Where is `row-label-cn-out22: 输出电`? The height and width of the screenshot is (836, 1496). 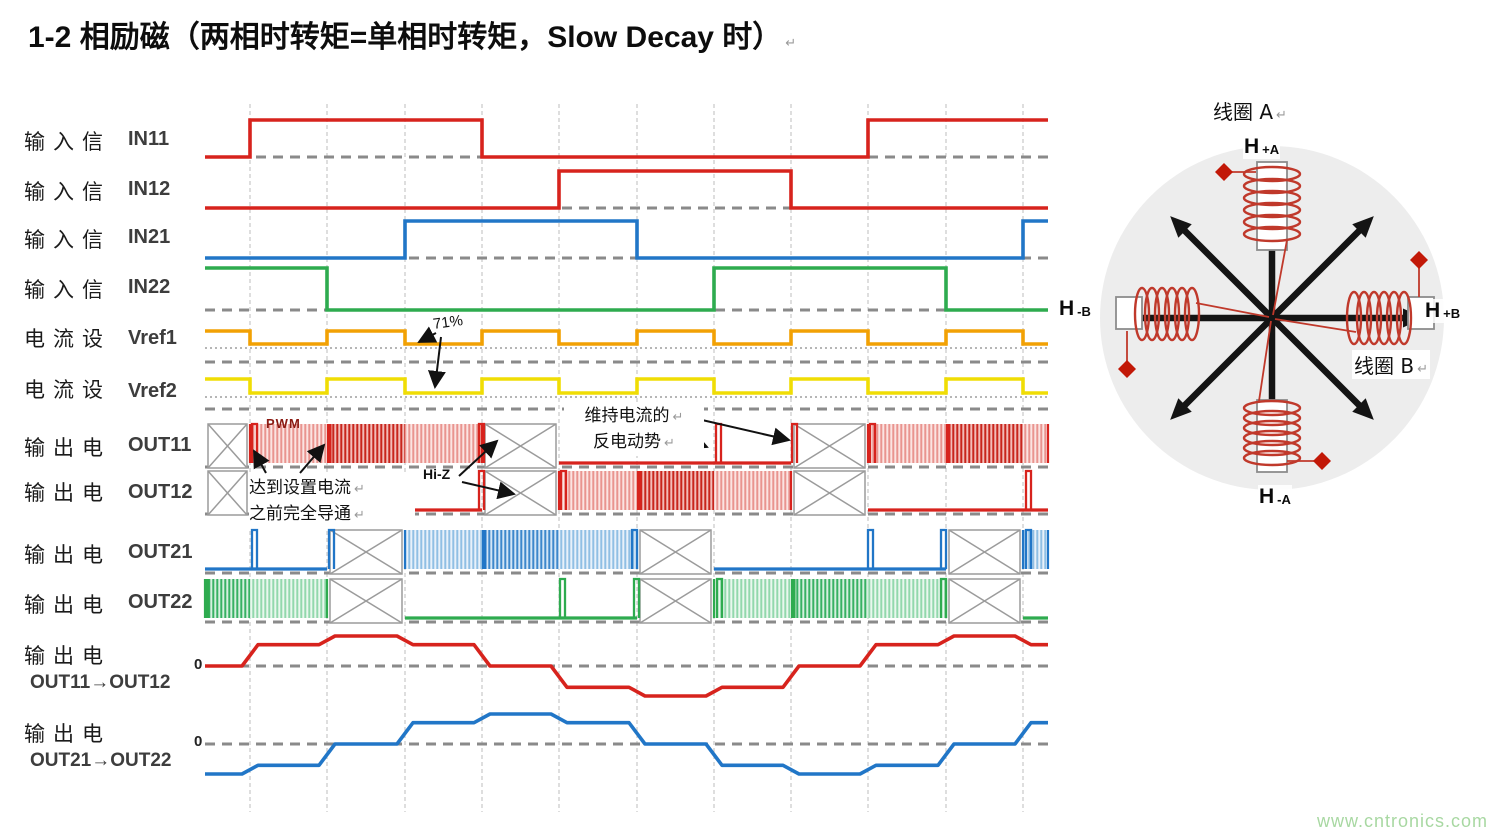 row-label-cn-out22: 输出电 is located at coordinates (67, 605).